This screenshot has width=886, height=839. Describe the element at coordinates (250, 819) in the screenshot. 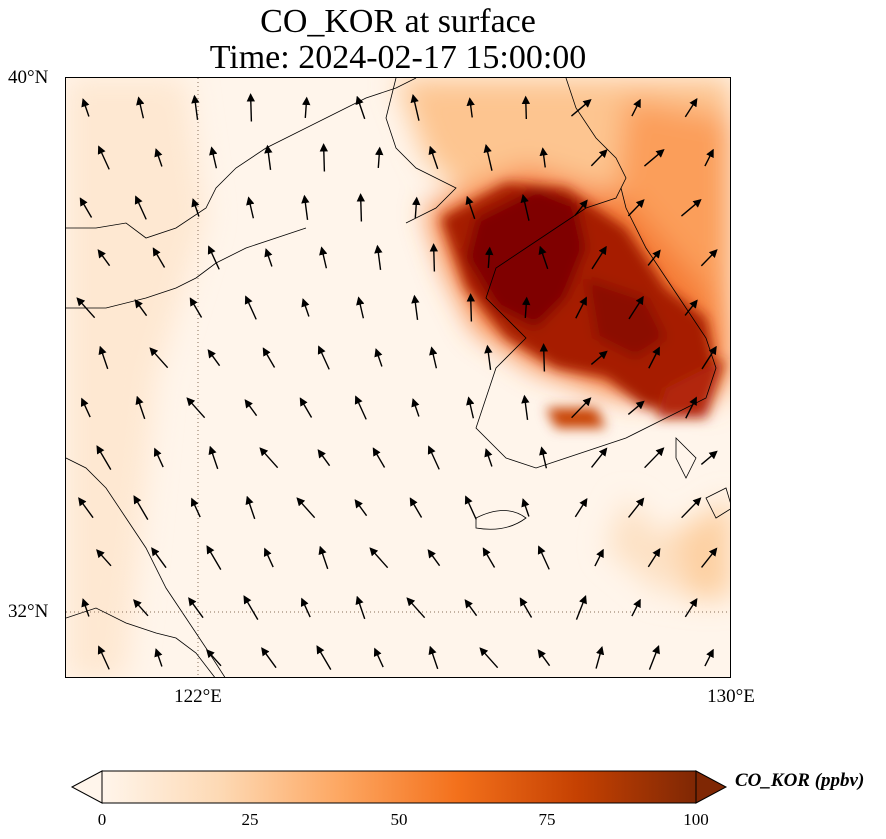

I see `colorbar-tick: 25` at that location.